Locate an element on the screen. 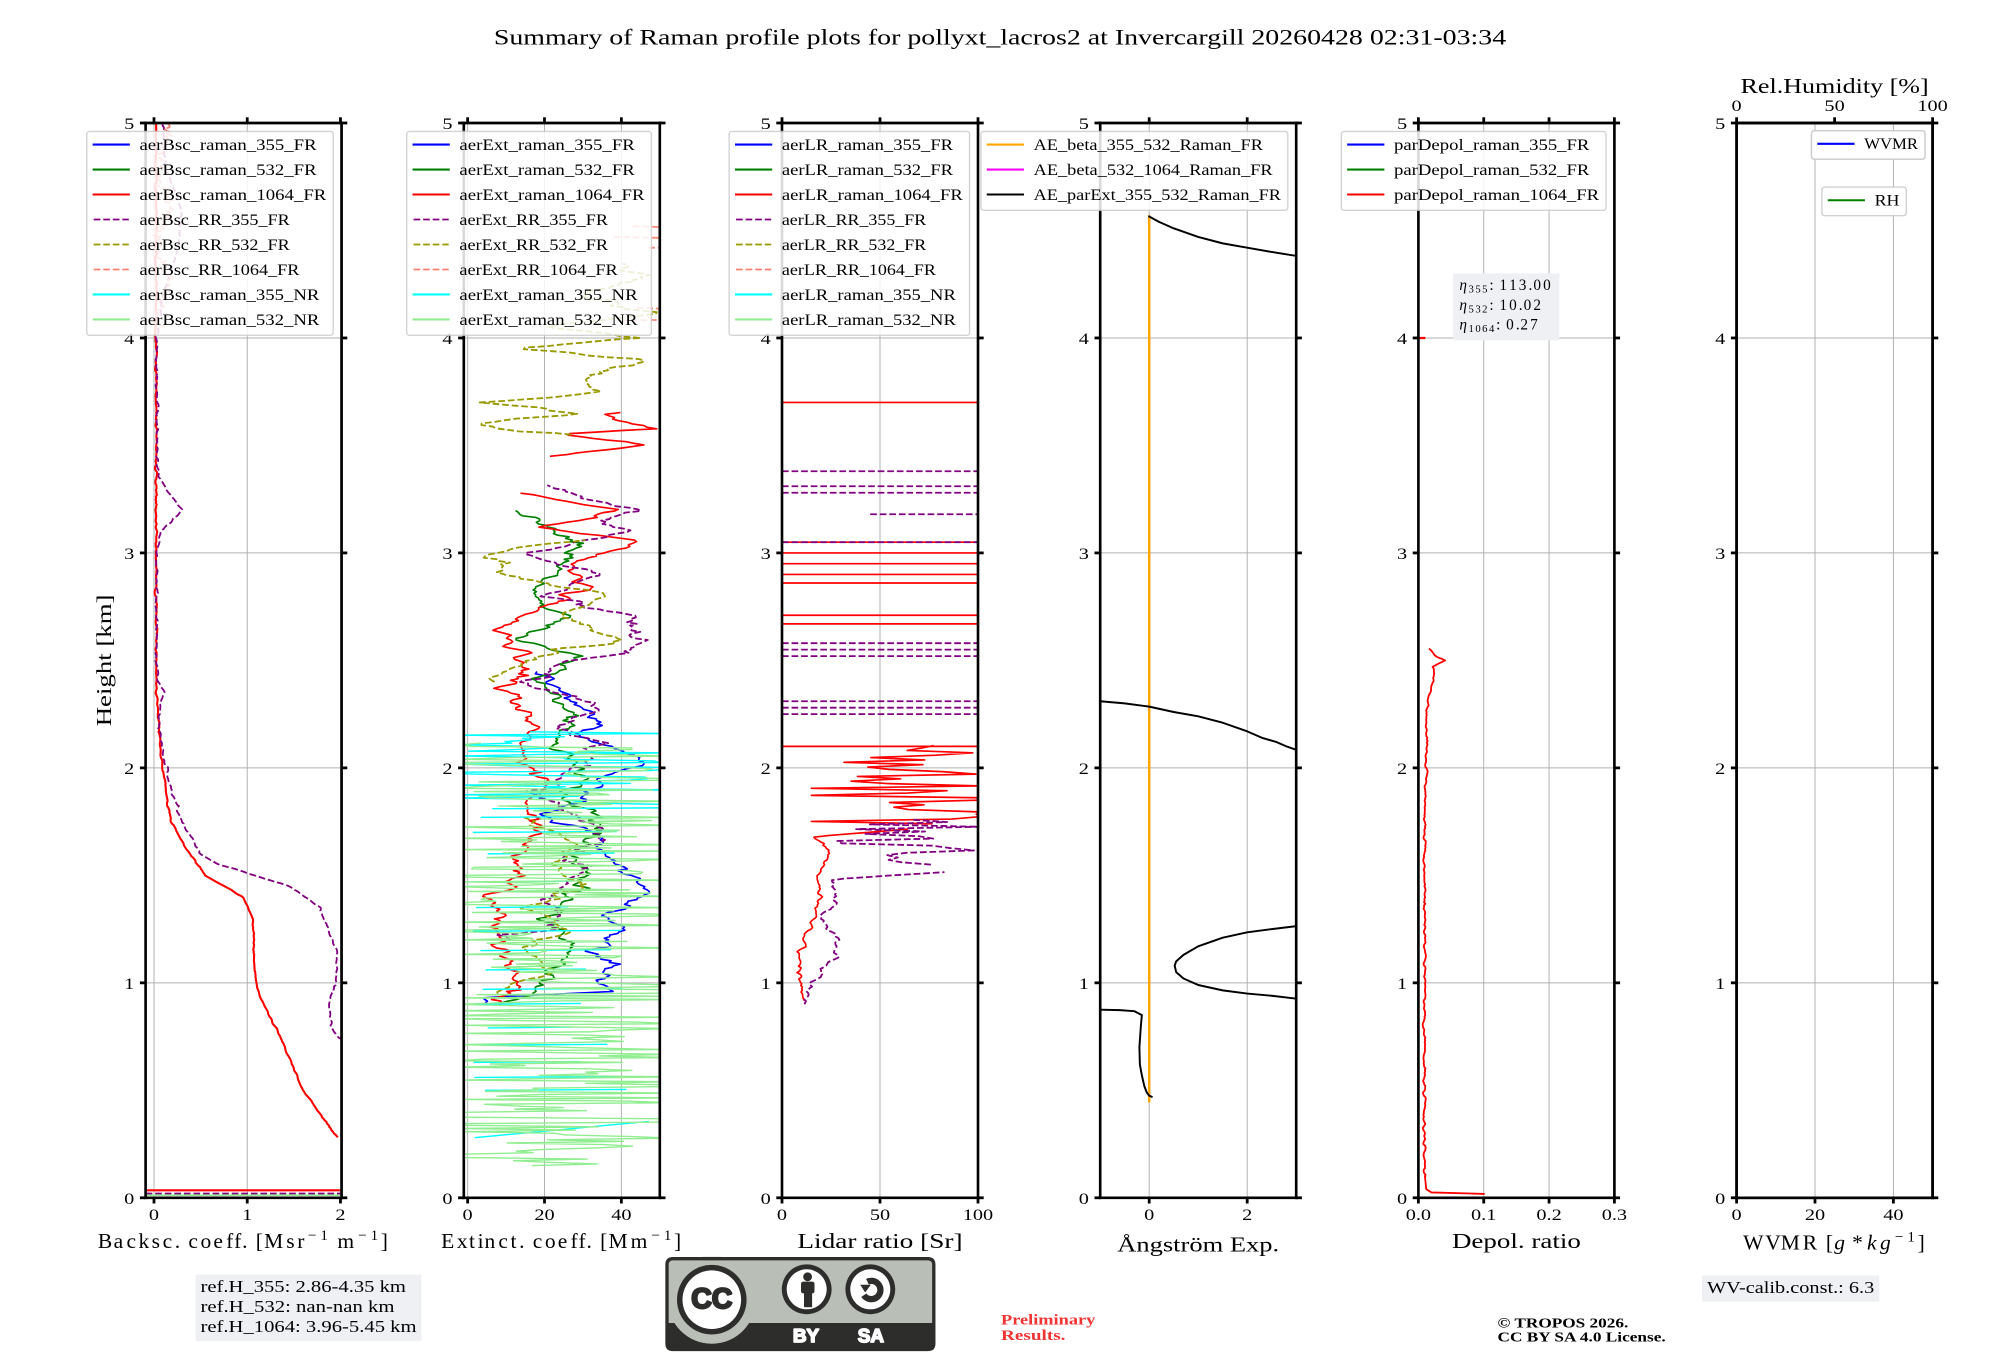 The height and width of the screenshot is (1360, 2000). svg-text: aerExt_raman_532_FR is located at coordinates (547, 170).